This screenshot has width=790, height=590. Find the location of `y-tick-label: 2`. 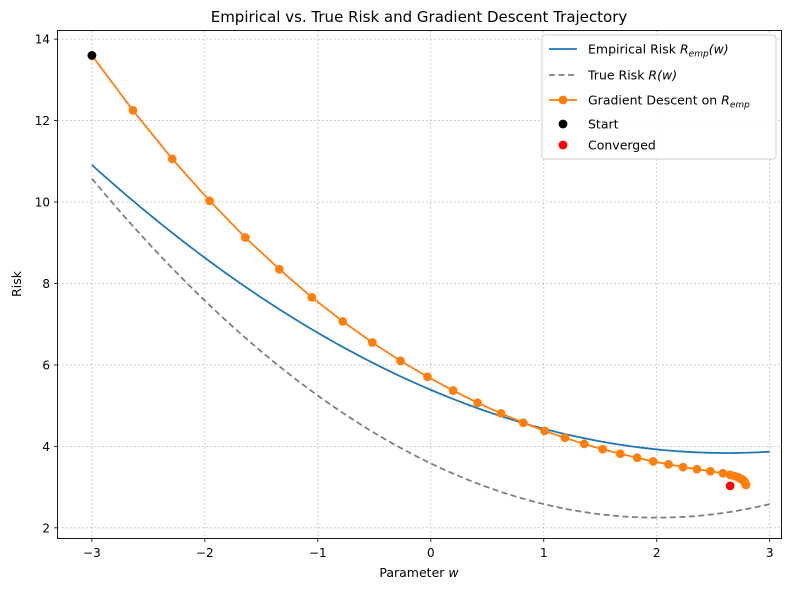

y-tick-label: 2 is located at coordinates (46, 528).